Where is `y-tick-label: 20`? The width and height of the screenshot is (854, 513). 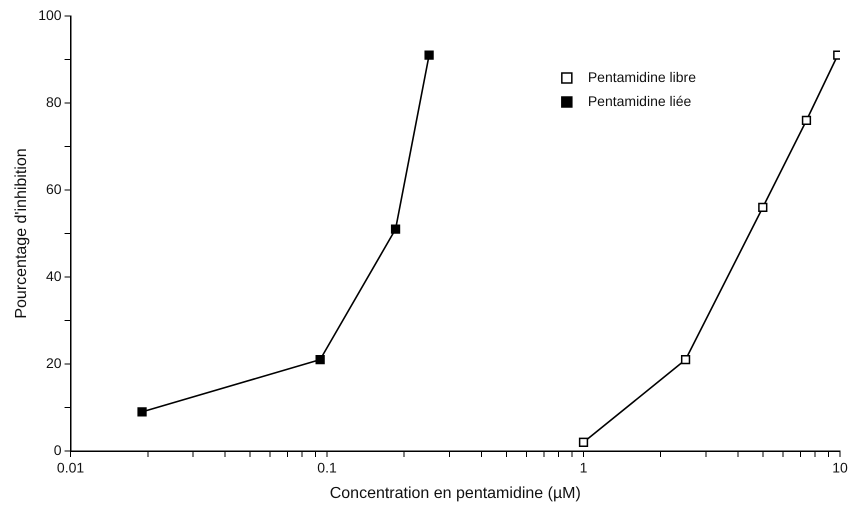 y-tick-label: 20 is located at coordinates (54, 362).